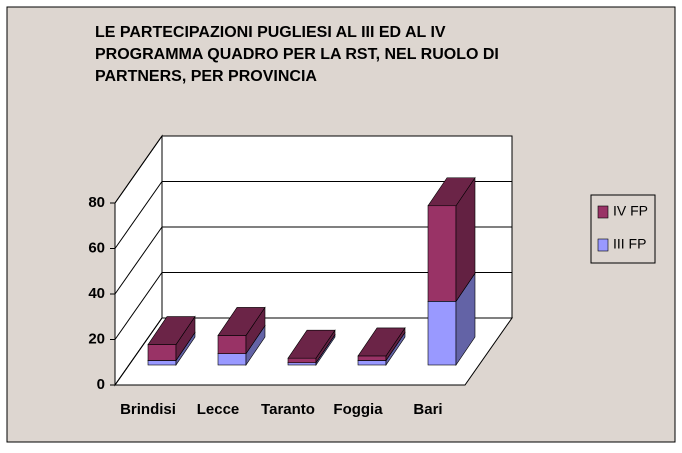  Describe the element at coordinates (148, 409) in the screenshot. I see `x-tick-label: Brindisi` at that location.